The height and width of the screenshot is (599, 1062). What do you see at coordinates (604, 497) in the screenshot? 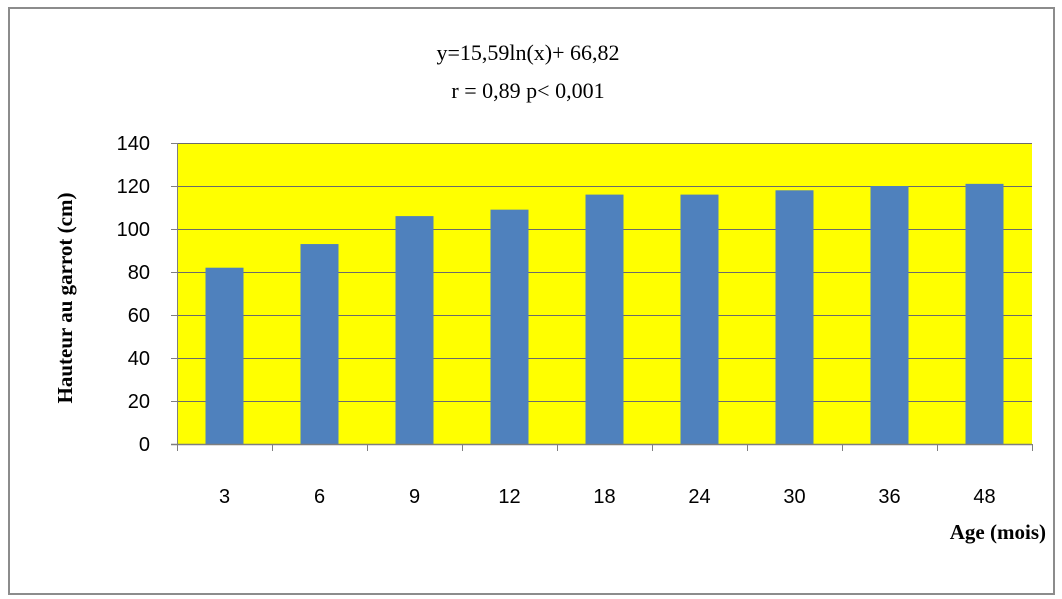
I see `x-tick-label-18: 18` at bounding box center [604, 497].